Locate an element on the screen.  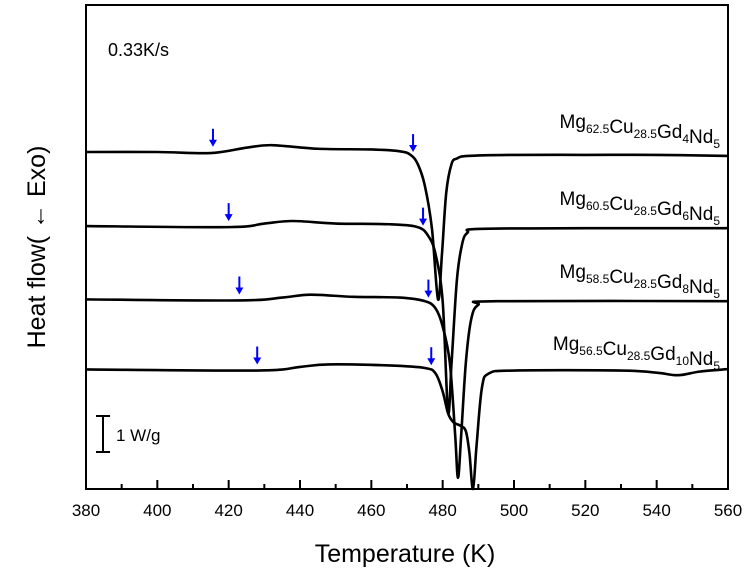
x-tick-label: 400 is located at coordinates (157, 510).